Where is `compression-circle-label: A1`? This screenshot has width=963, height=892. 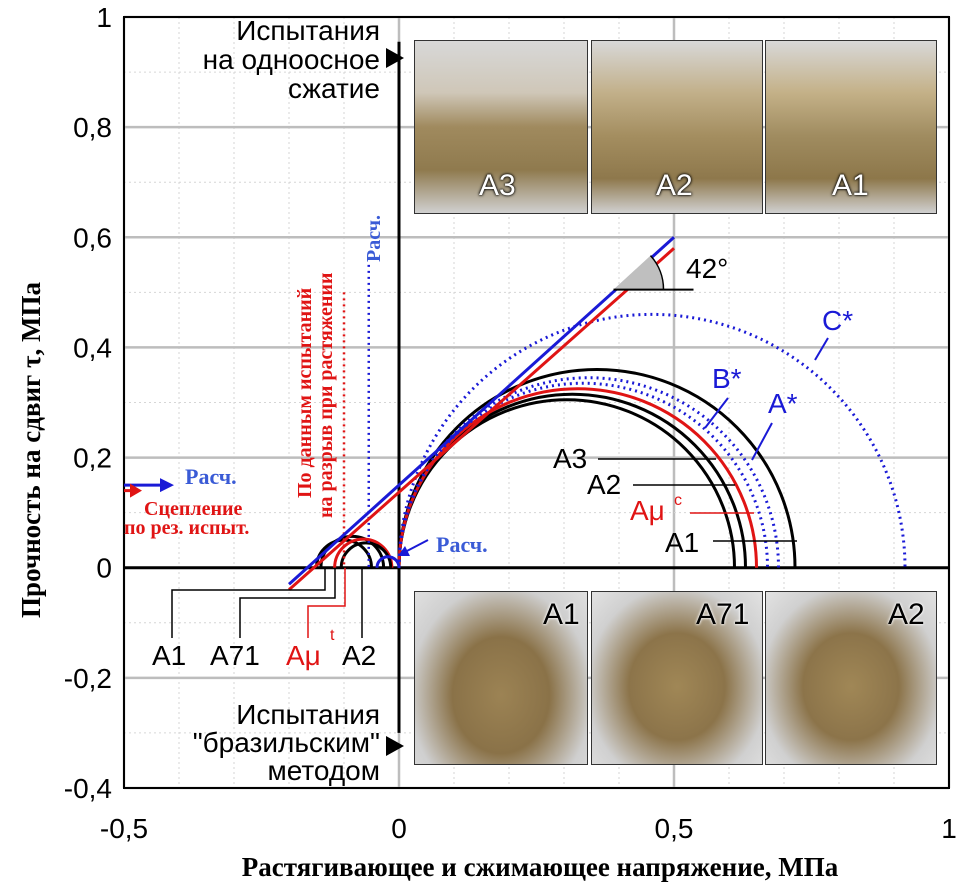
compression-circle-label: A1 is located at coordinates (682, 542).